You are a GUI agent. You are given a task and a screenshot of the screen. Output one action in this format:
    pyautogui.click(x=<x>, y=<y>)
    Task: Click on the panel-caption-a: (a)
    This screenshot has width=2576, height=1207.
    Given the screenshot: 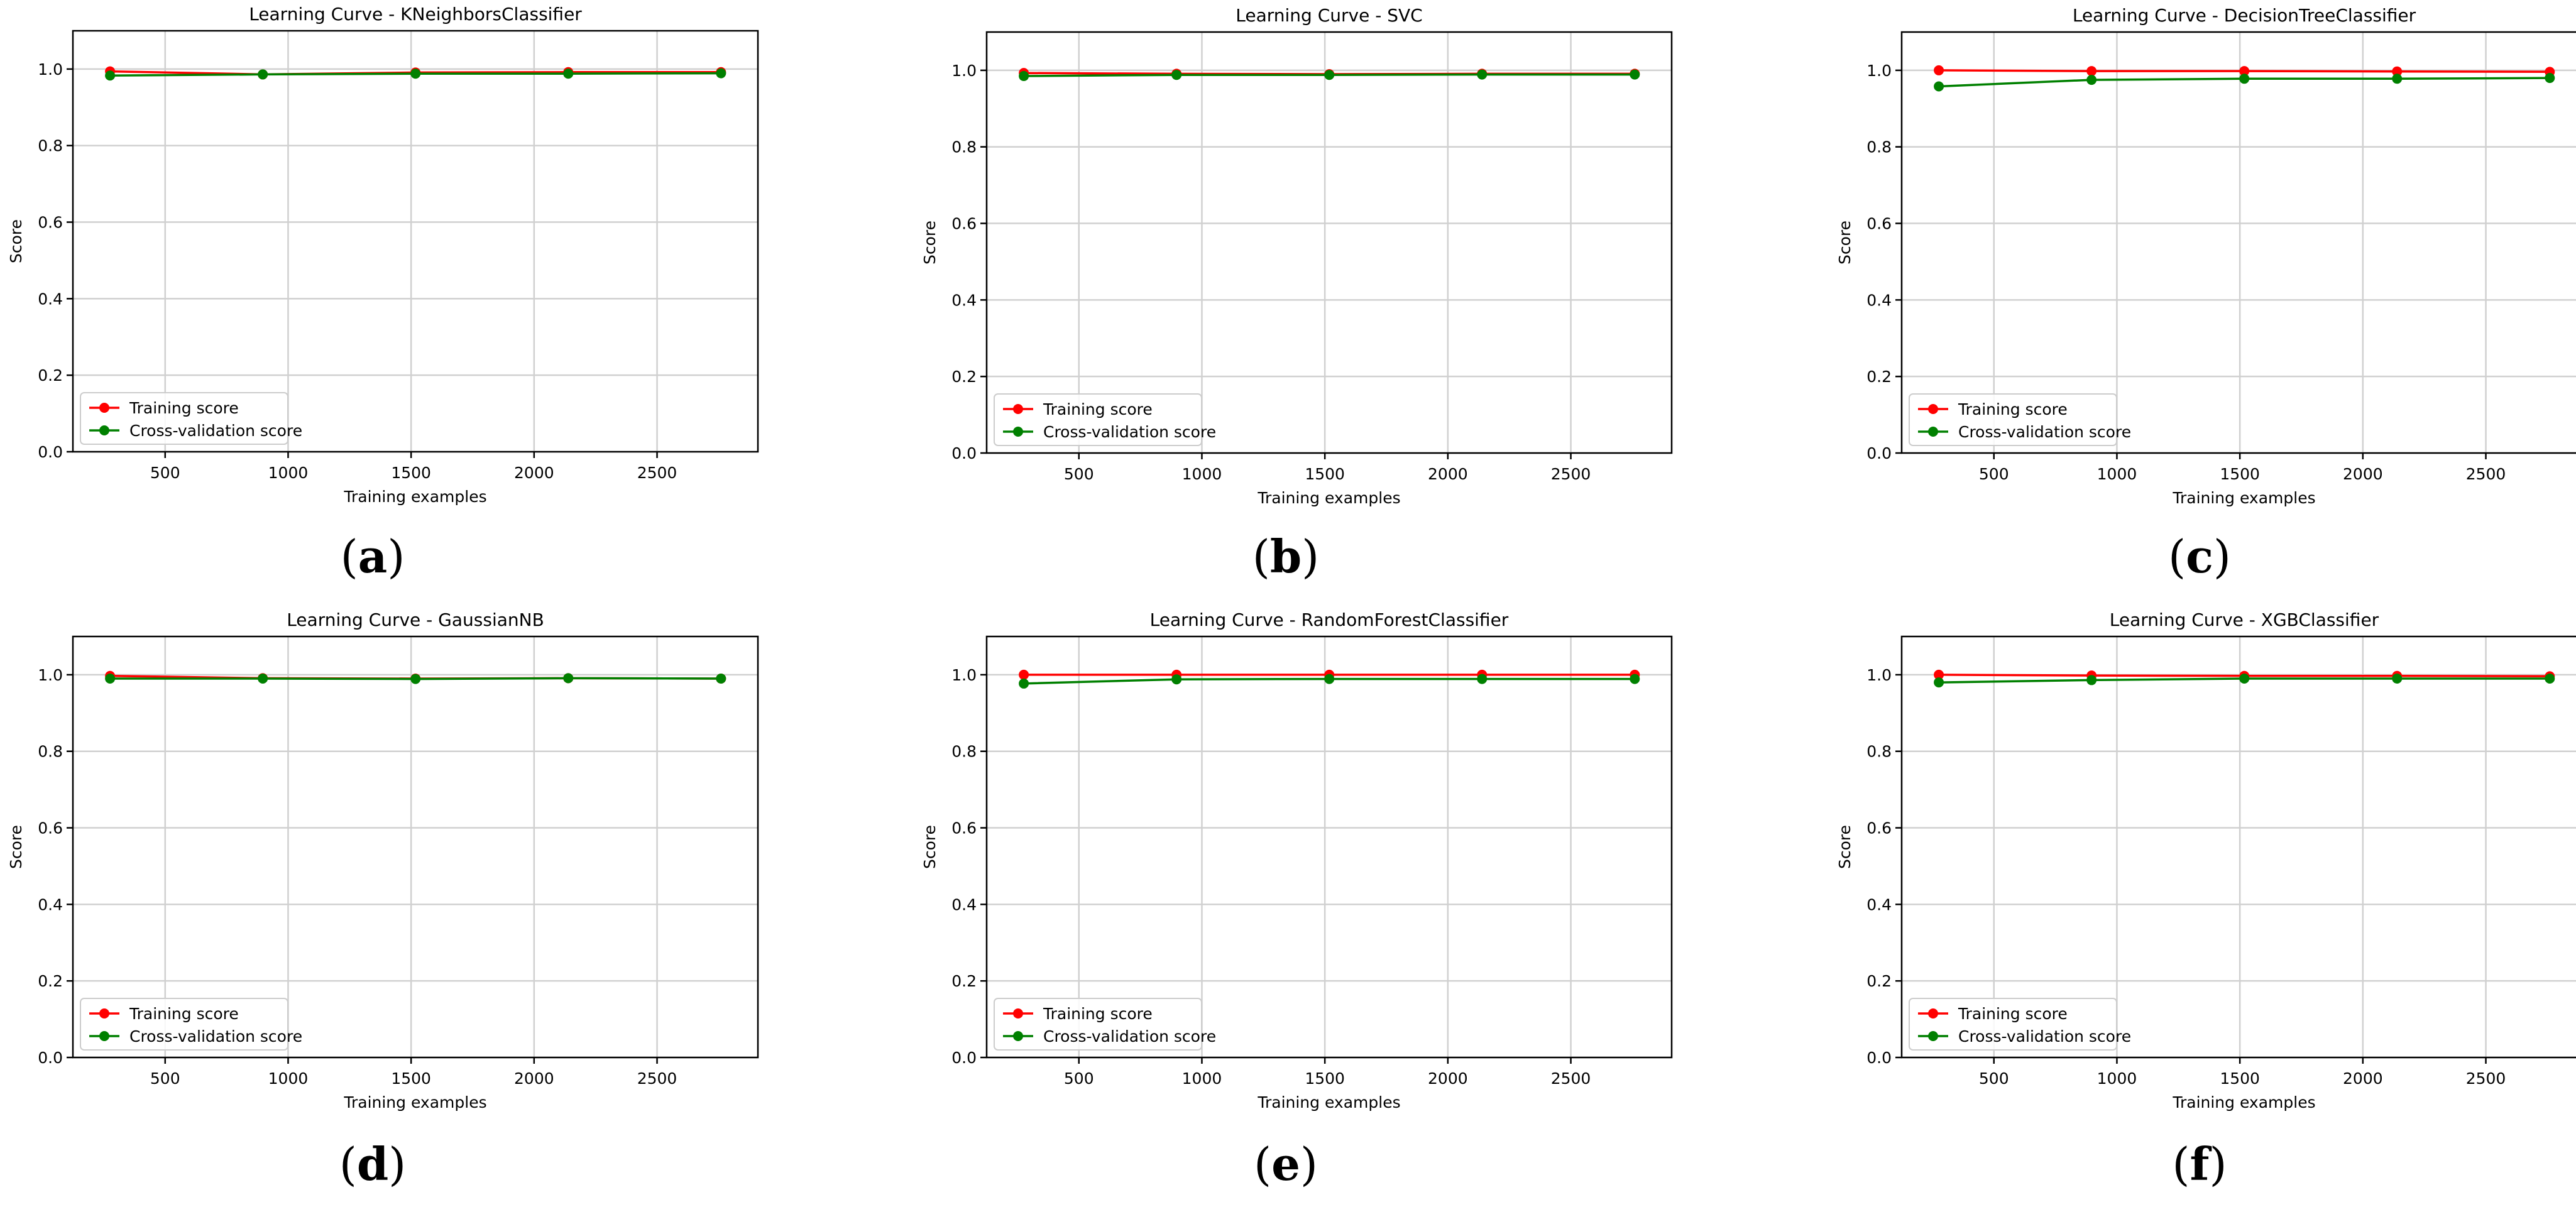 What is the action you would take?
    pyautogui.click(x=372, y=556)
    